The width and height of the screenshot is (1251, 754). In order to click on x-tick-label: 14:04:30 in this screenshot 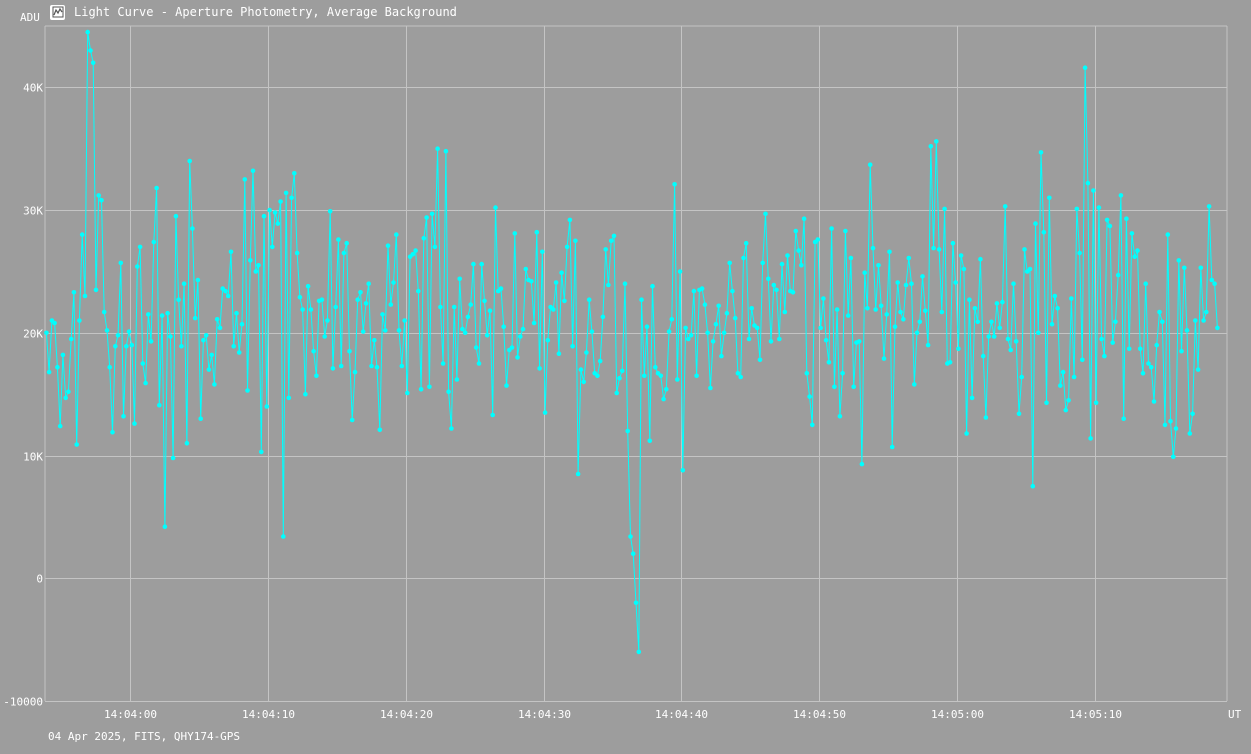, I will do `click(544, 714)`.